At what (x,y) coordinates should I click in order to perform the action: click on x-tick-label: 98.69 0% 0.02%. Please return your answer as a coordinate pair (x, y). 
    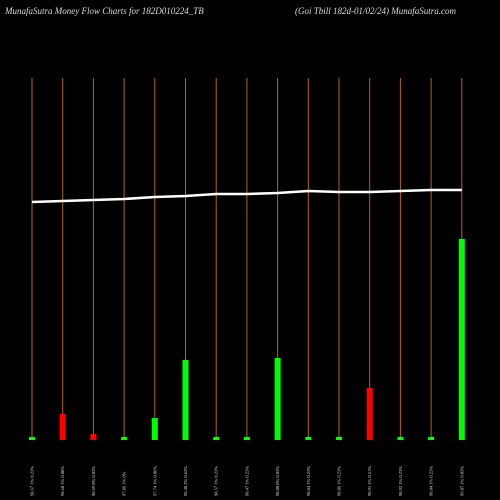
    Looking at the image, I should click on (93, 481).